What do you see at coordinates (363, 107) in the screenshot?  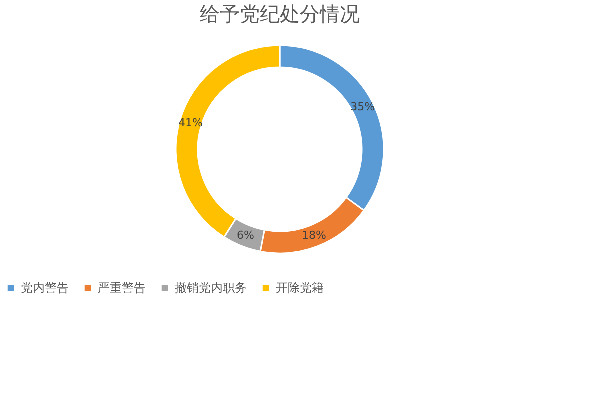 I see `data-label: 35%` at bounding box center [363, 107].